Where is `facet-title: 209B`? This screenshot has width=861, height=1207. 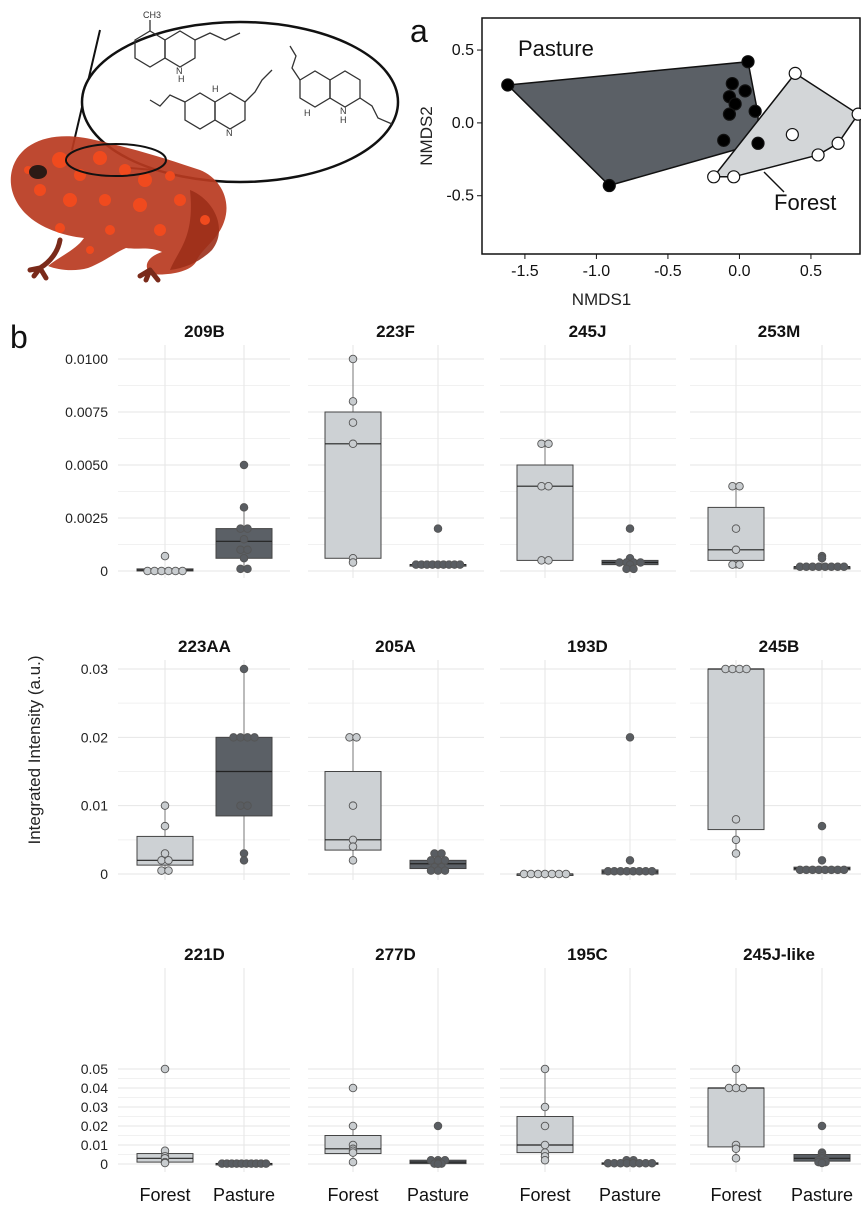 facet-title: 209B is located at coordinates (204, 331).